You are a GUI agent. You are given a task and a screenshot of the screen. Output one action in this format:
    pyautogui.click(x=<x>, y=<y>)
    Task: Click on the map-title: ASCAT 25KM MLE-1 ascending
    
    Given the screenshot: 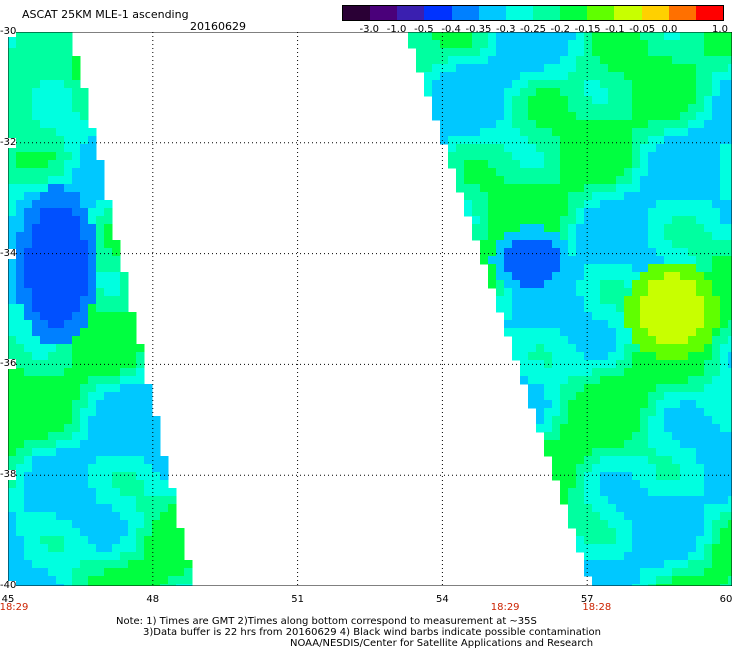 What is the action you would take?
    pyautogui.click(x=105, y=14)
    